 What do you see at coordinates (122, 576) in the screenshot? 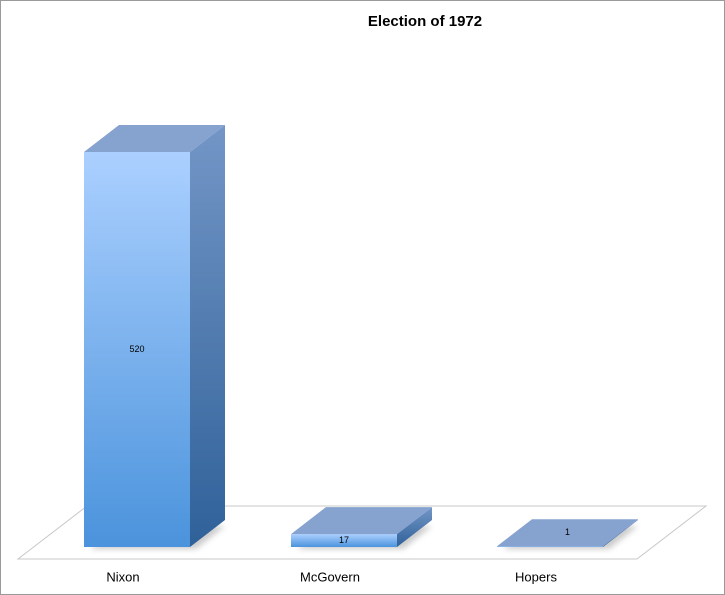
I see `x-tick-label: Nixon` at bounding box center [122, 576].